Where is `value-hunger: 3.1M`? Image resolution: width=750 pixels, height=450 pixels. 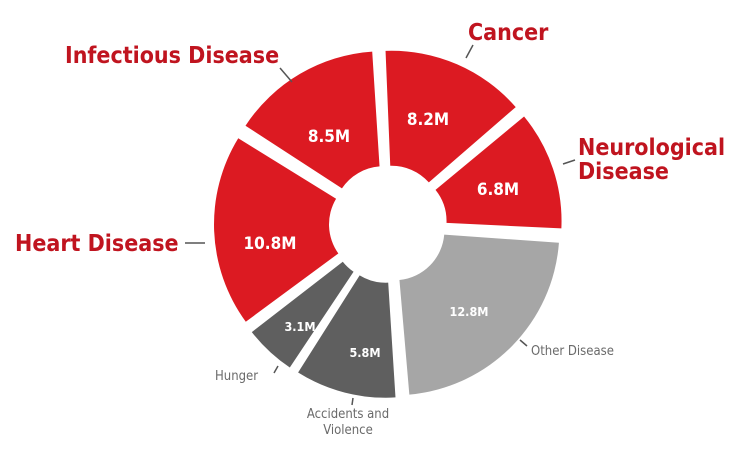 value-hunger: 3.1M is located at coordinates (299, 326).